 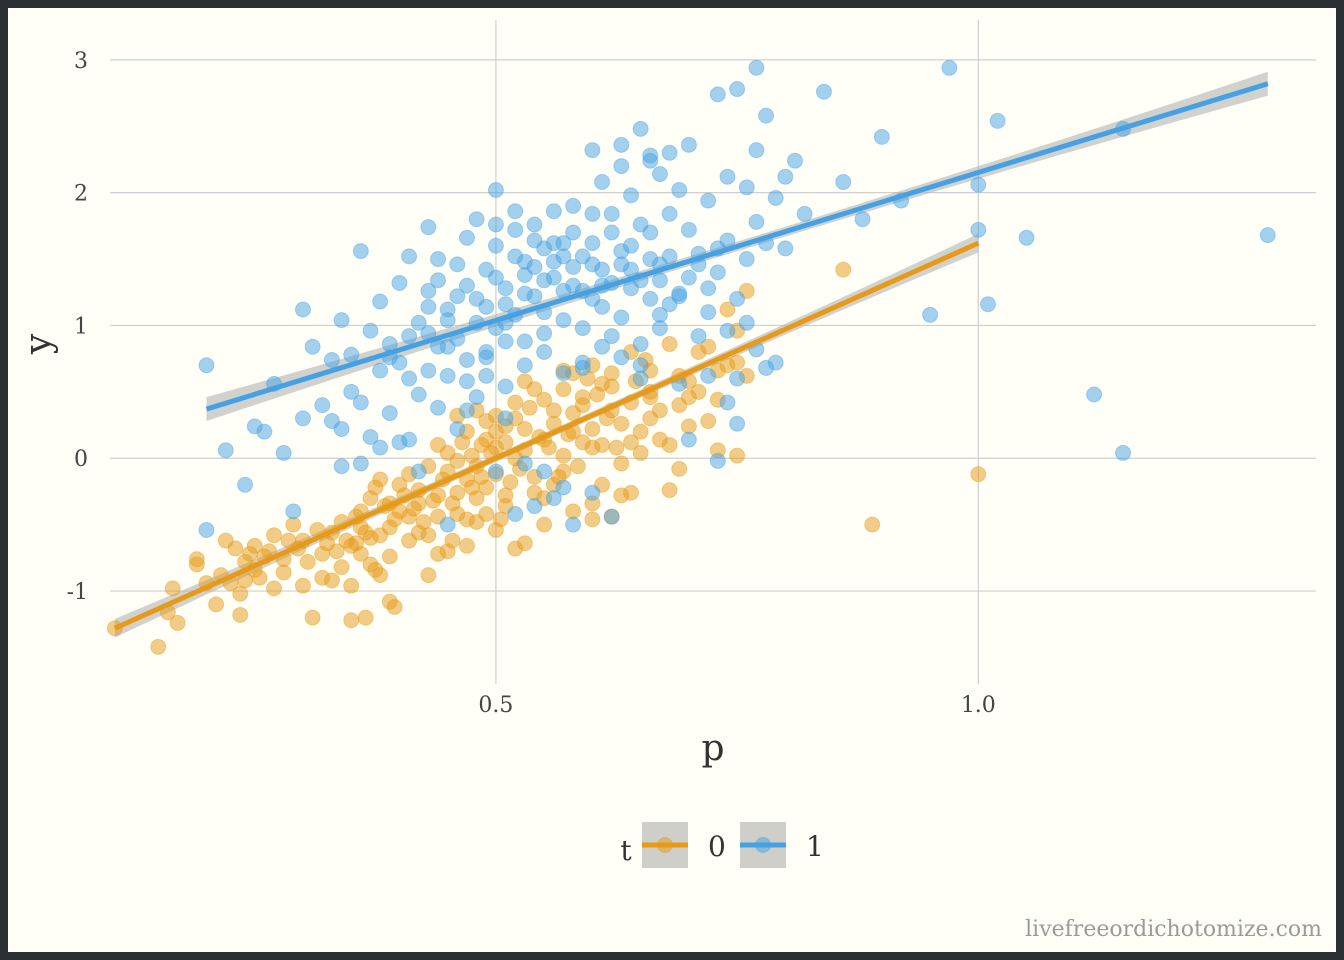 I want to click on legend: t 0 1, so click(x=722, y=845).